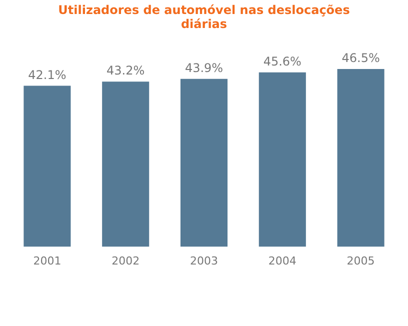  Describe the element at coordinates (126, 261) in the screenshot. I see `x-tick-label: 2002` at that location.